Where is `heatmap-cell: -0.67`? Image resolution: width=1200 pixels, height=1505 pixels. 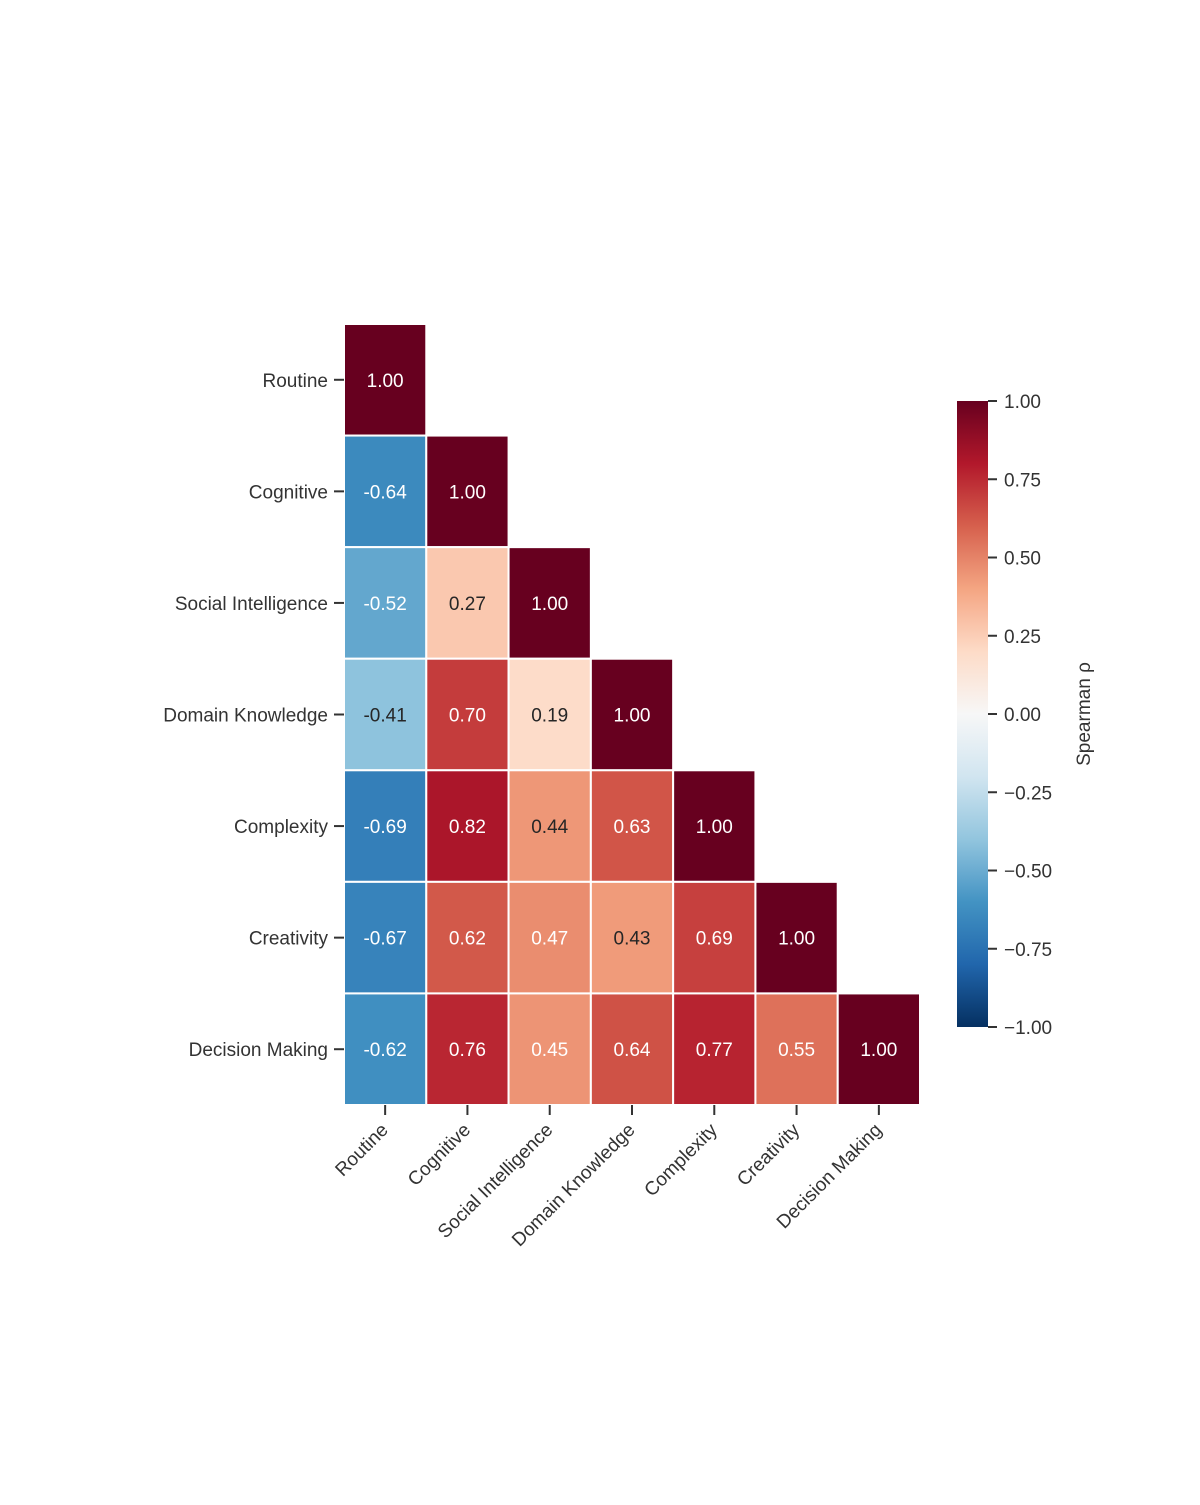 heatmap-cell: -0.67 is located at coordinates (385, 937).